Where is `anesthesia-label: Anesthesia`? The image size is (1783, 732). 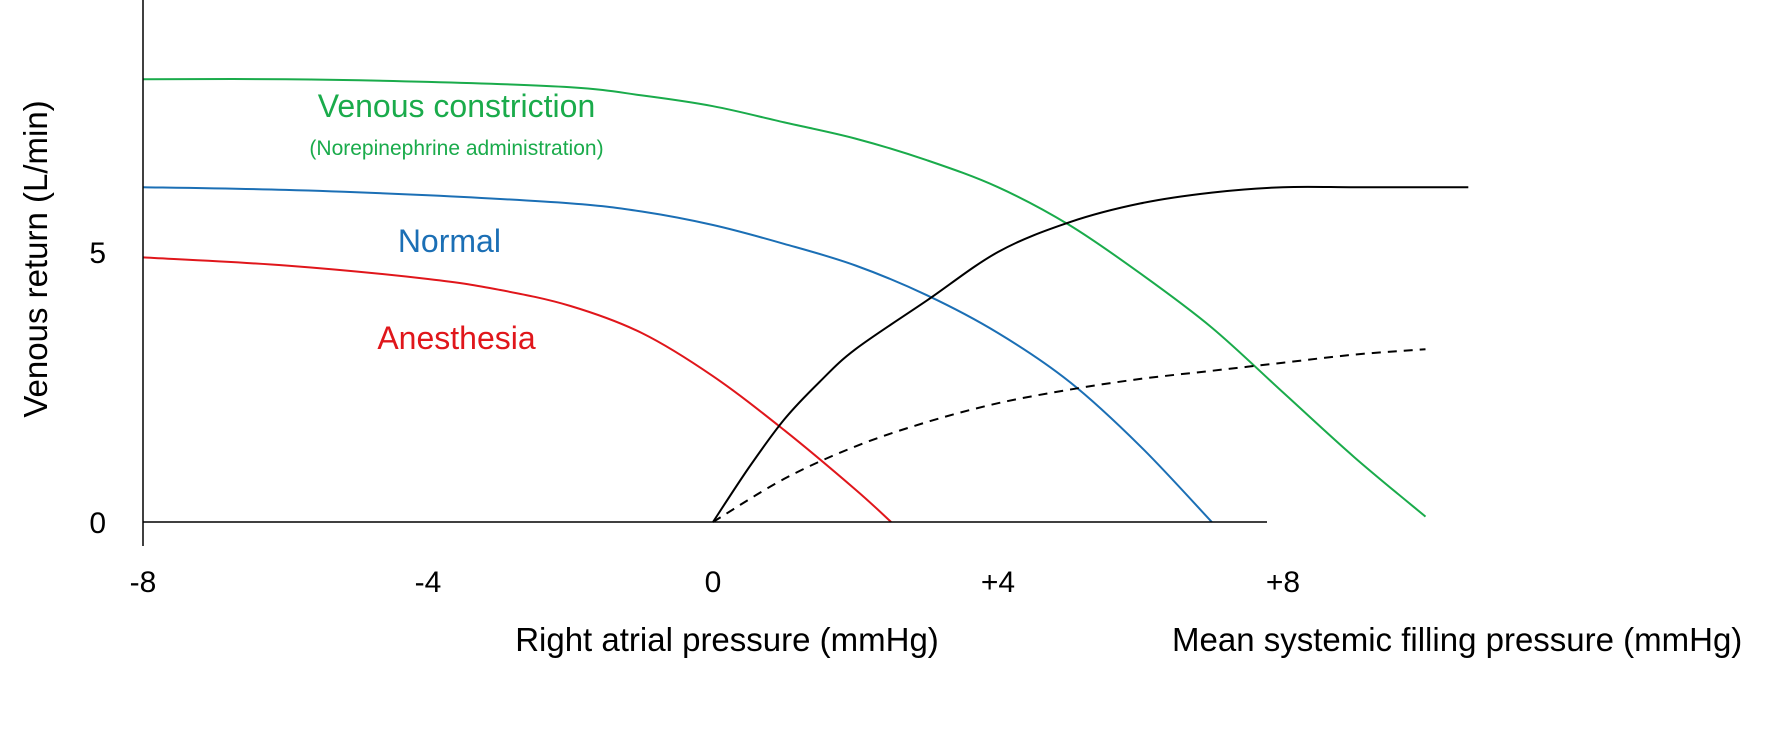
anesthesia-label: Anesthesia is located at coordinates (456, 338).